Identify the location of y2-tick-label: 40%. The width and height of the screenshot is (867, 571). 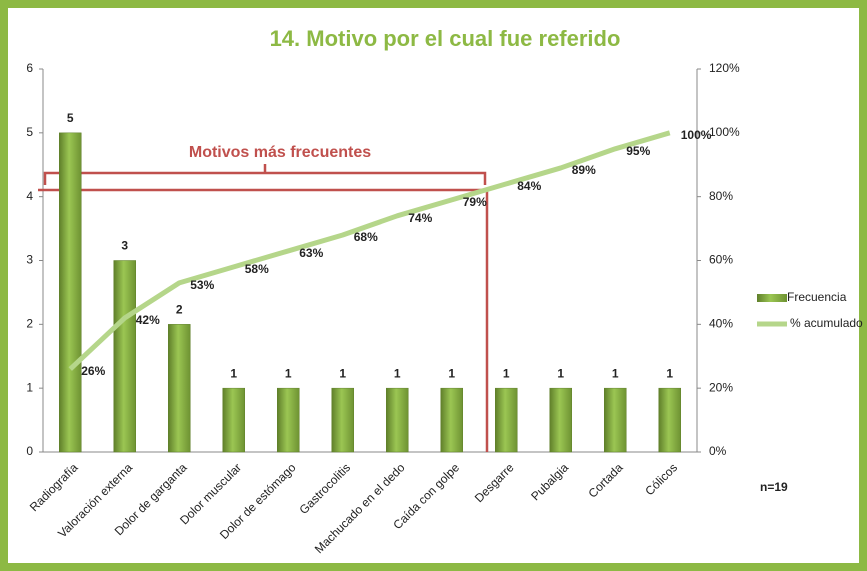
(721, 324).